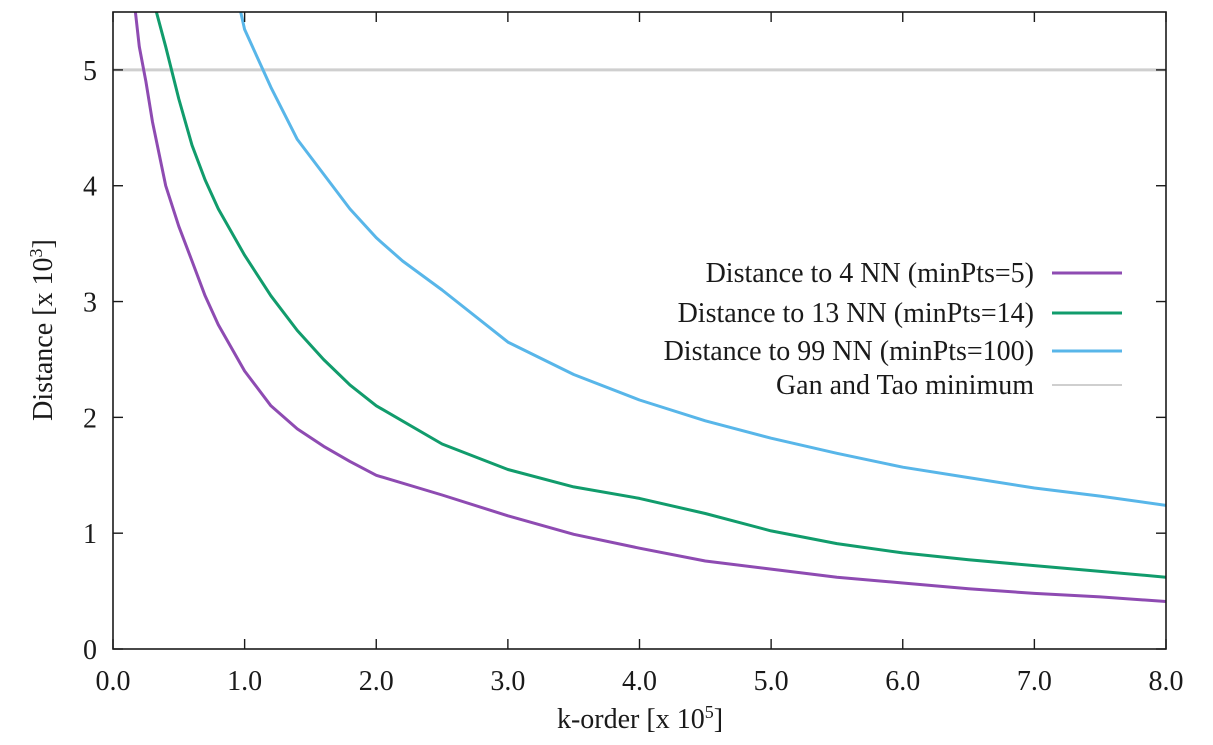 Image resolution: width=1213 pixels, height=745 pixels. Describe the element at coordinates (90, 650) in the screenshot. I see `y-tick-label: 0` at that location.